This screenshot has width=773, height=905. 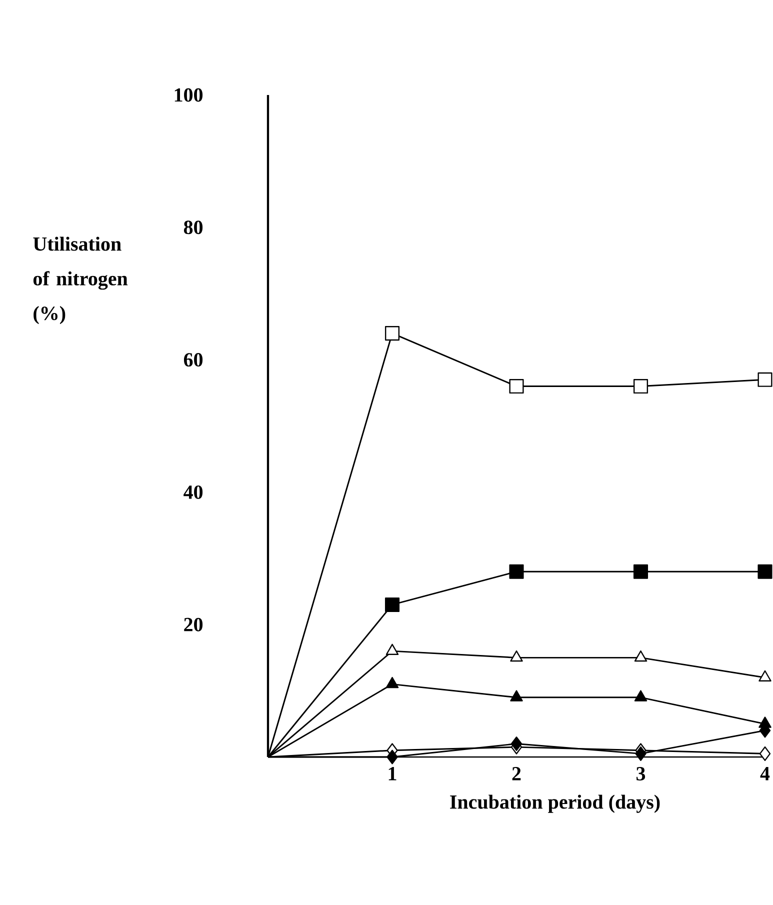 What do you see at coordinates (641, 773) in the screenshot?
I see `x-tick-label: 3` at bounding box center [641, 773].